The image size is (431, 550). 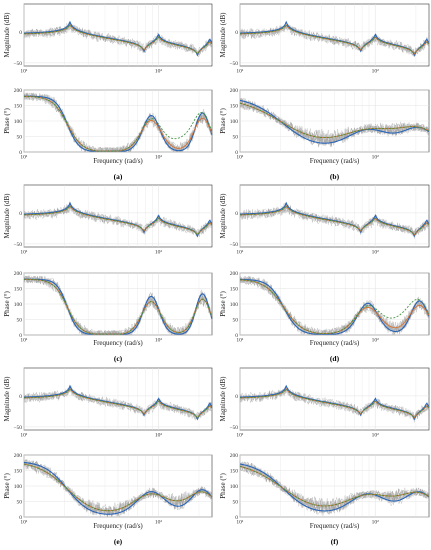 I want to click on mag-axes-d: −50 0 10¹ 10², so click(x=329, y=220).